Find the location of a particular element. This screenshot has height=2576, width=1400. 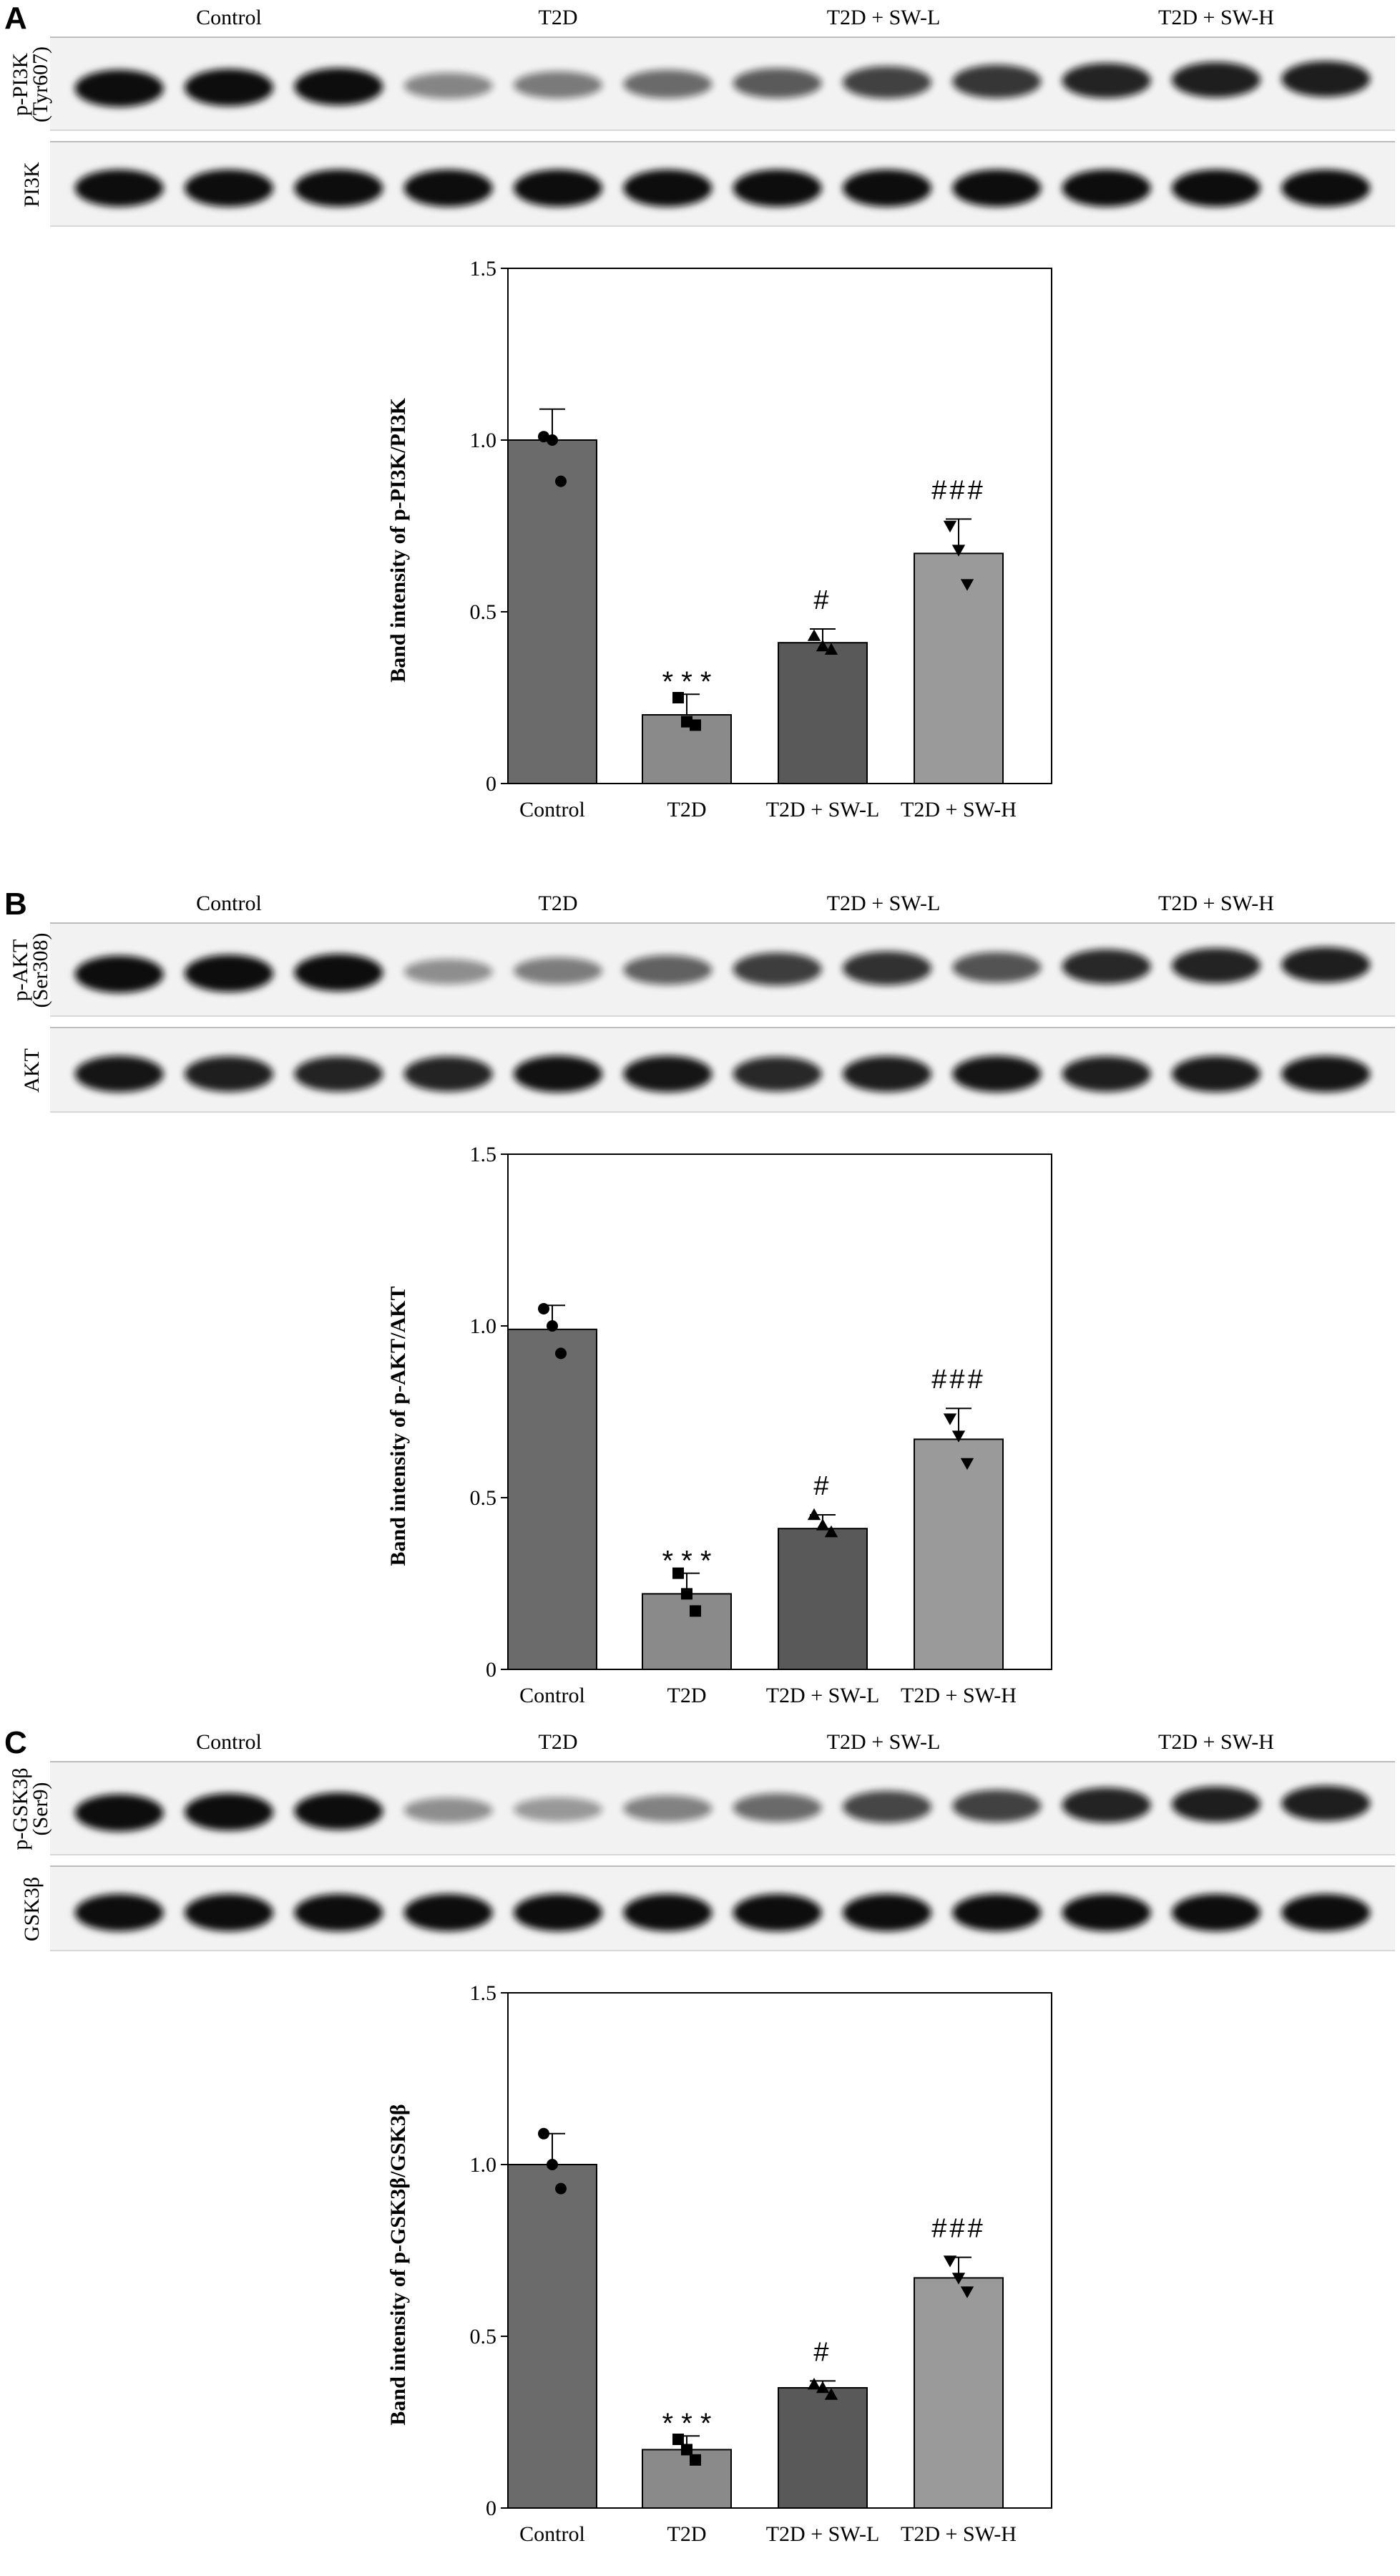

x-tick-label: T2D + SW-H is located at coordinates (959, 809).